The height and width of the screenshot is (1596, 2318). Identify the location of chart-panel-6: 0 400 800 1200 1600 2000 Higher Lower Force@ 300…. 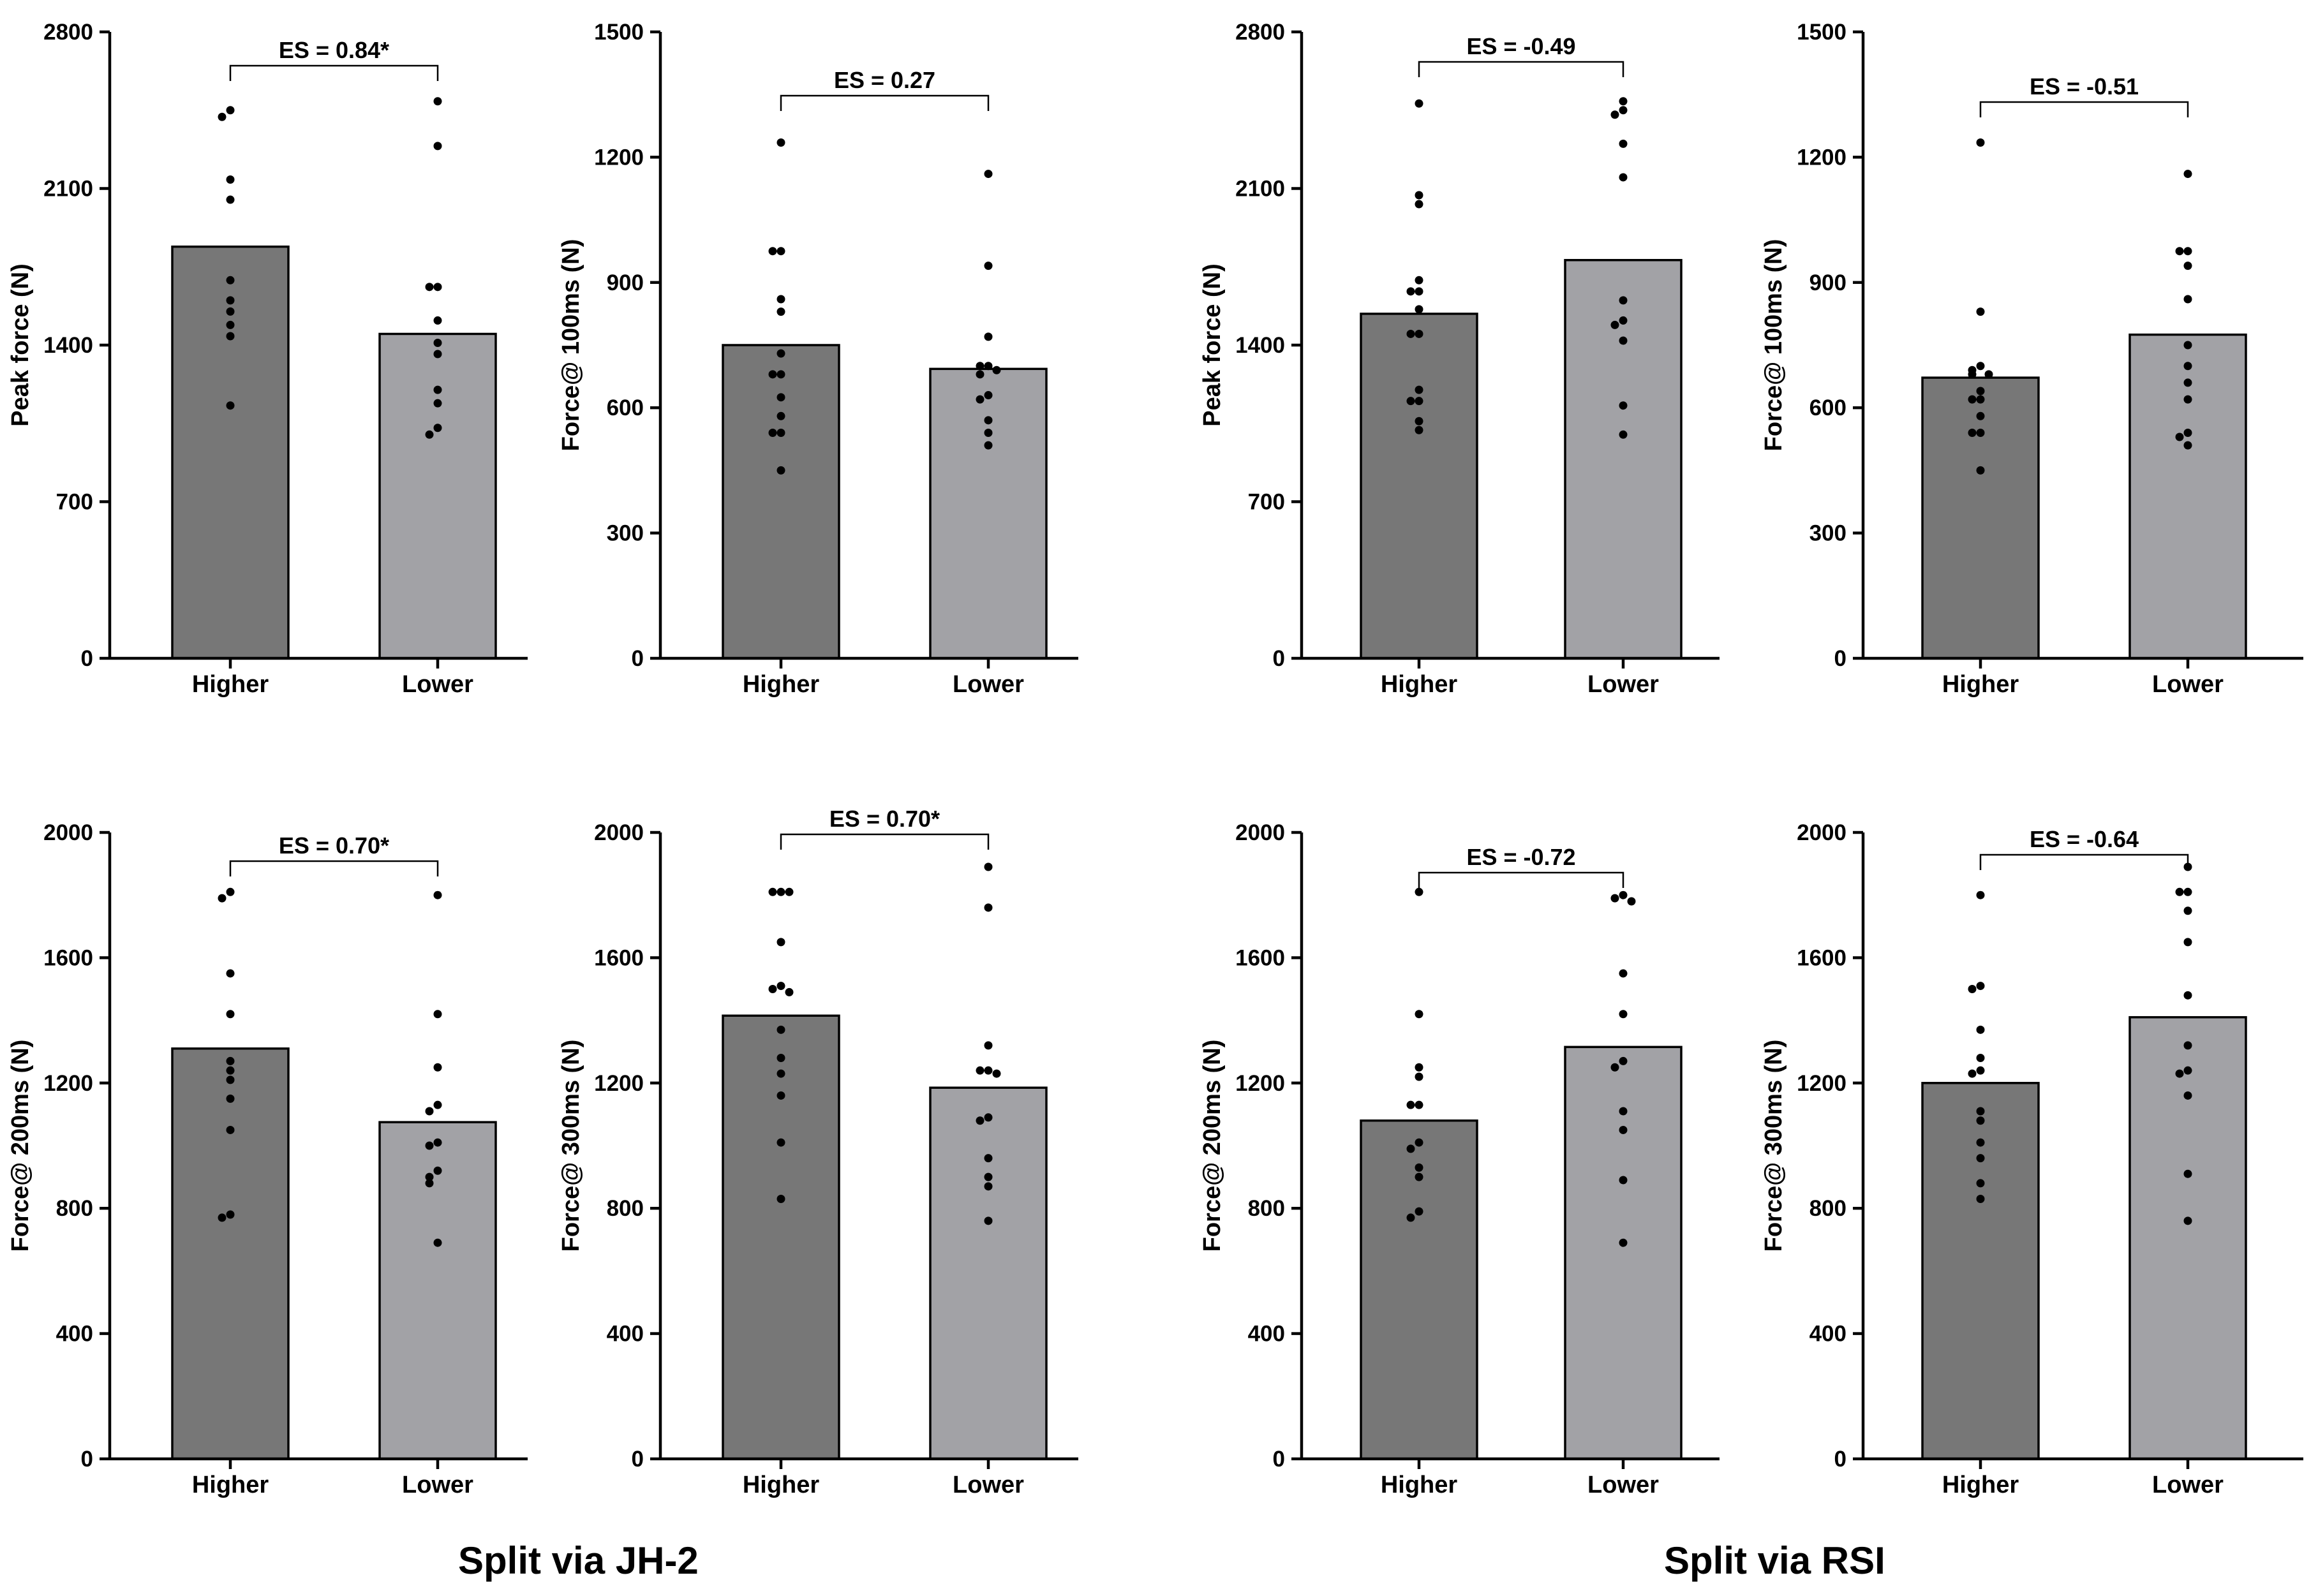
(818, 1152).